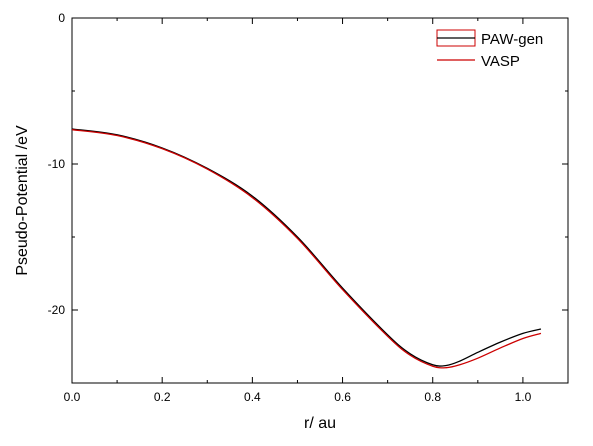 This screenshot has width=593, height=446. Describe the element at coordinates (57, 164) in the screenshot. I see `y-tick-label: -10` at that location.